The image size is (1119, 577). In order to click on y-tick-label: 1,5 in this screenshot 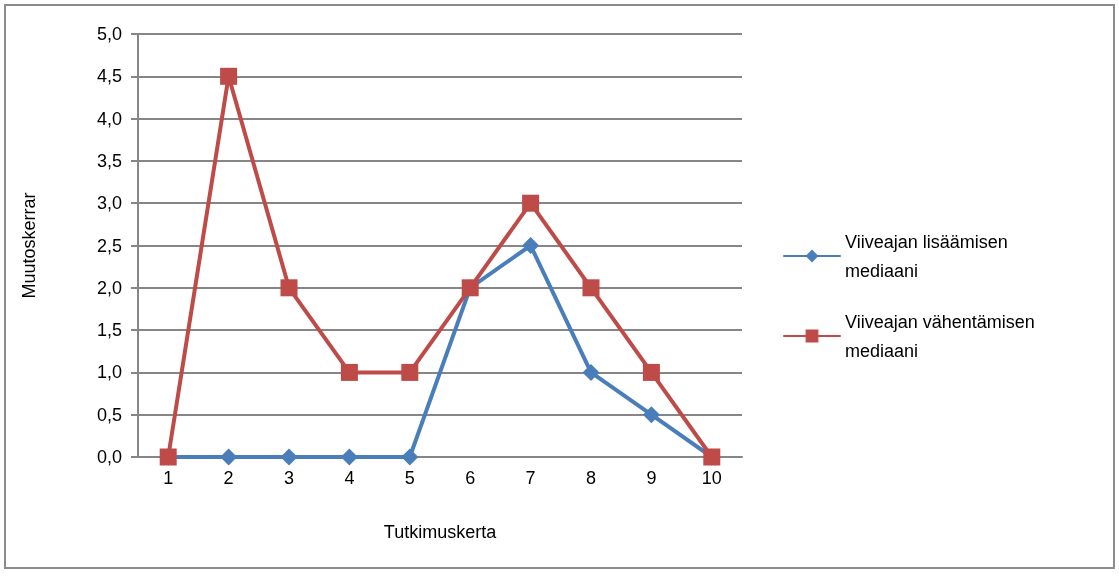, I will do `click(109, 330)`.